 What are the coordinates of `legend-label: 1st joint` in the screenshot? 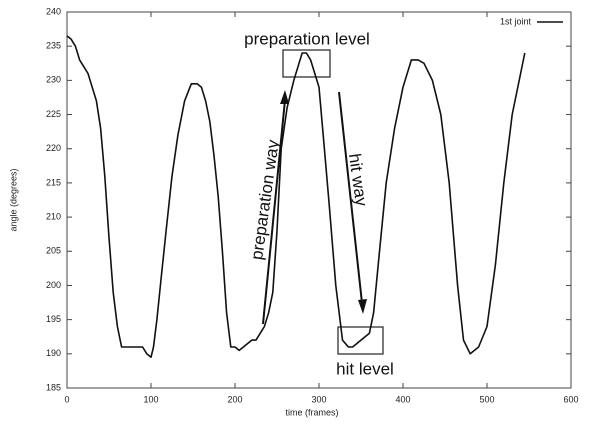 It's located at (516, 21).